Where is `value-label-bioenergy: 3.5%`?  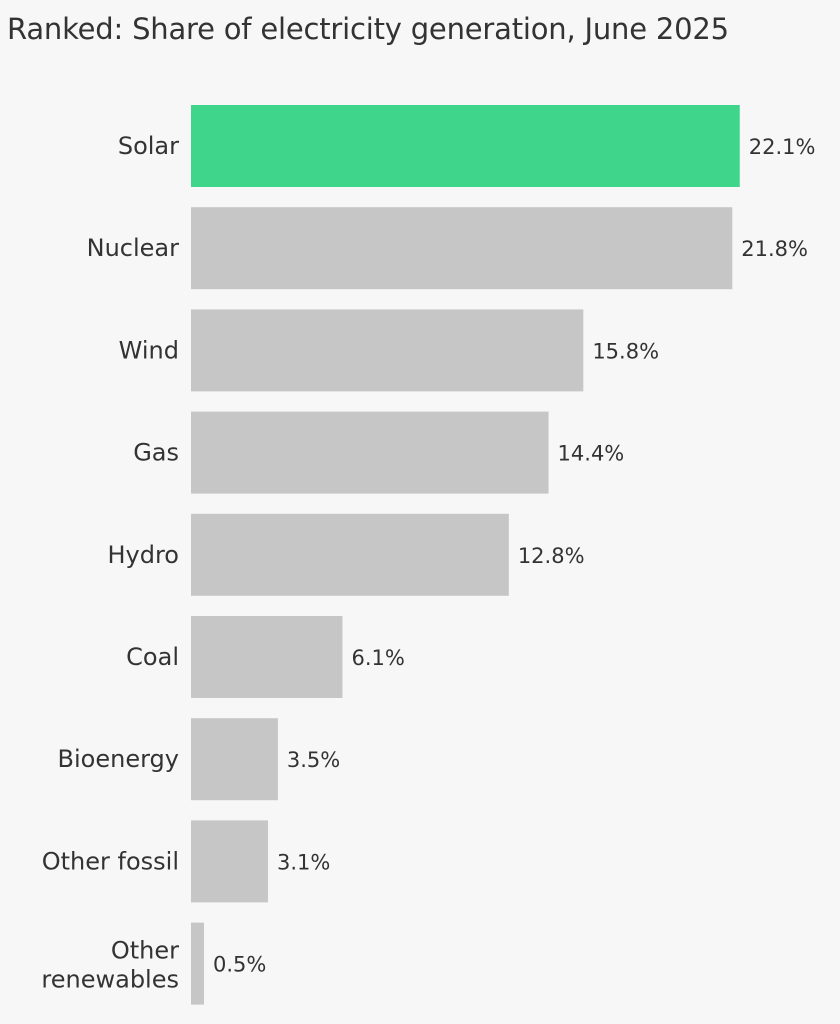 value-label-bioenergy: 3.5% is located at coordinates (313, 760).